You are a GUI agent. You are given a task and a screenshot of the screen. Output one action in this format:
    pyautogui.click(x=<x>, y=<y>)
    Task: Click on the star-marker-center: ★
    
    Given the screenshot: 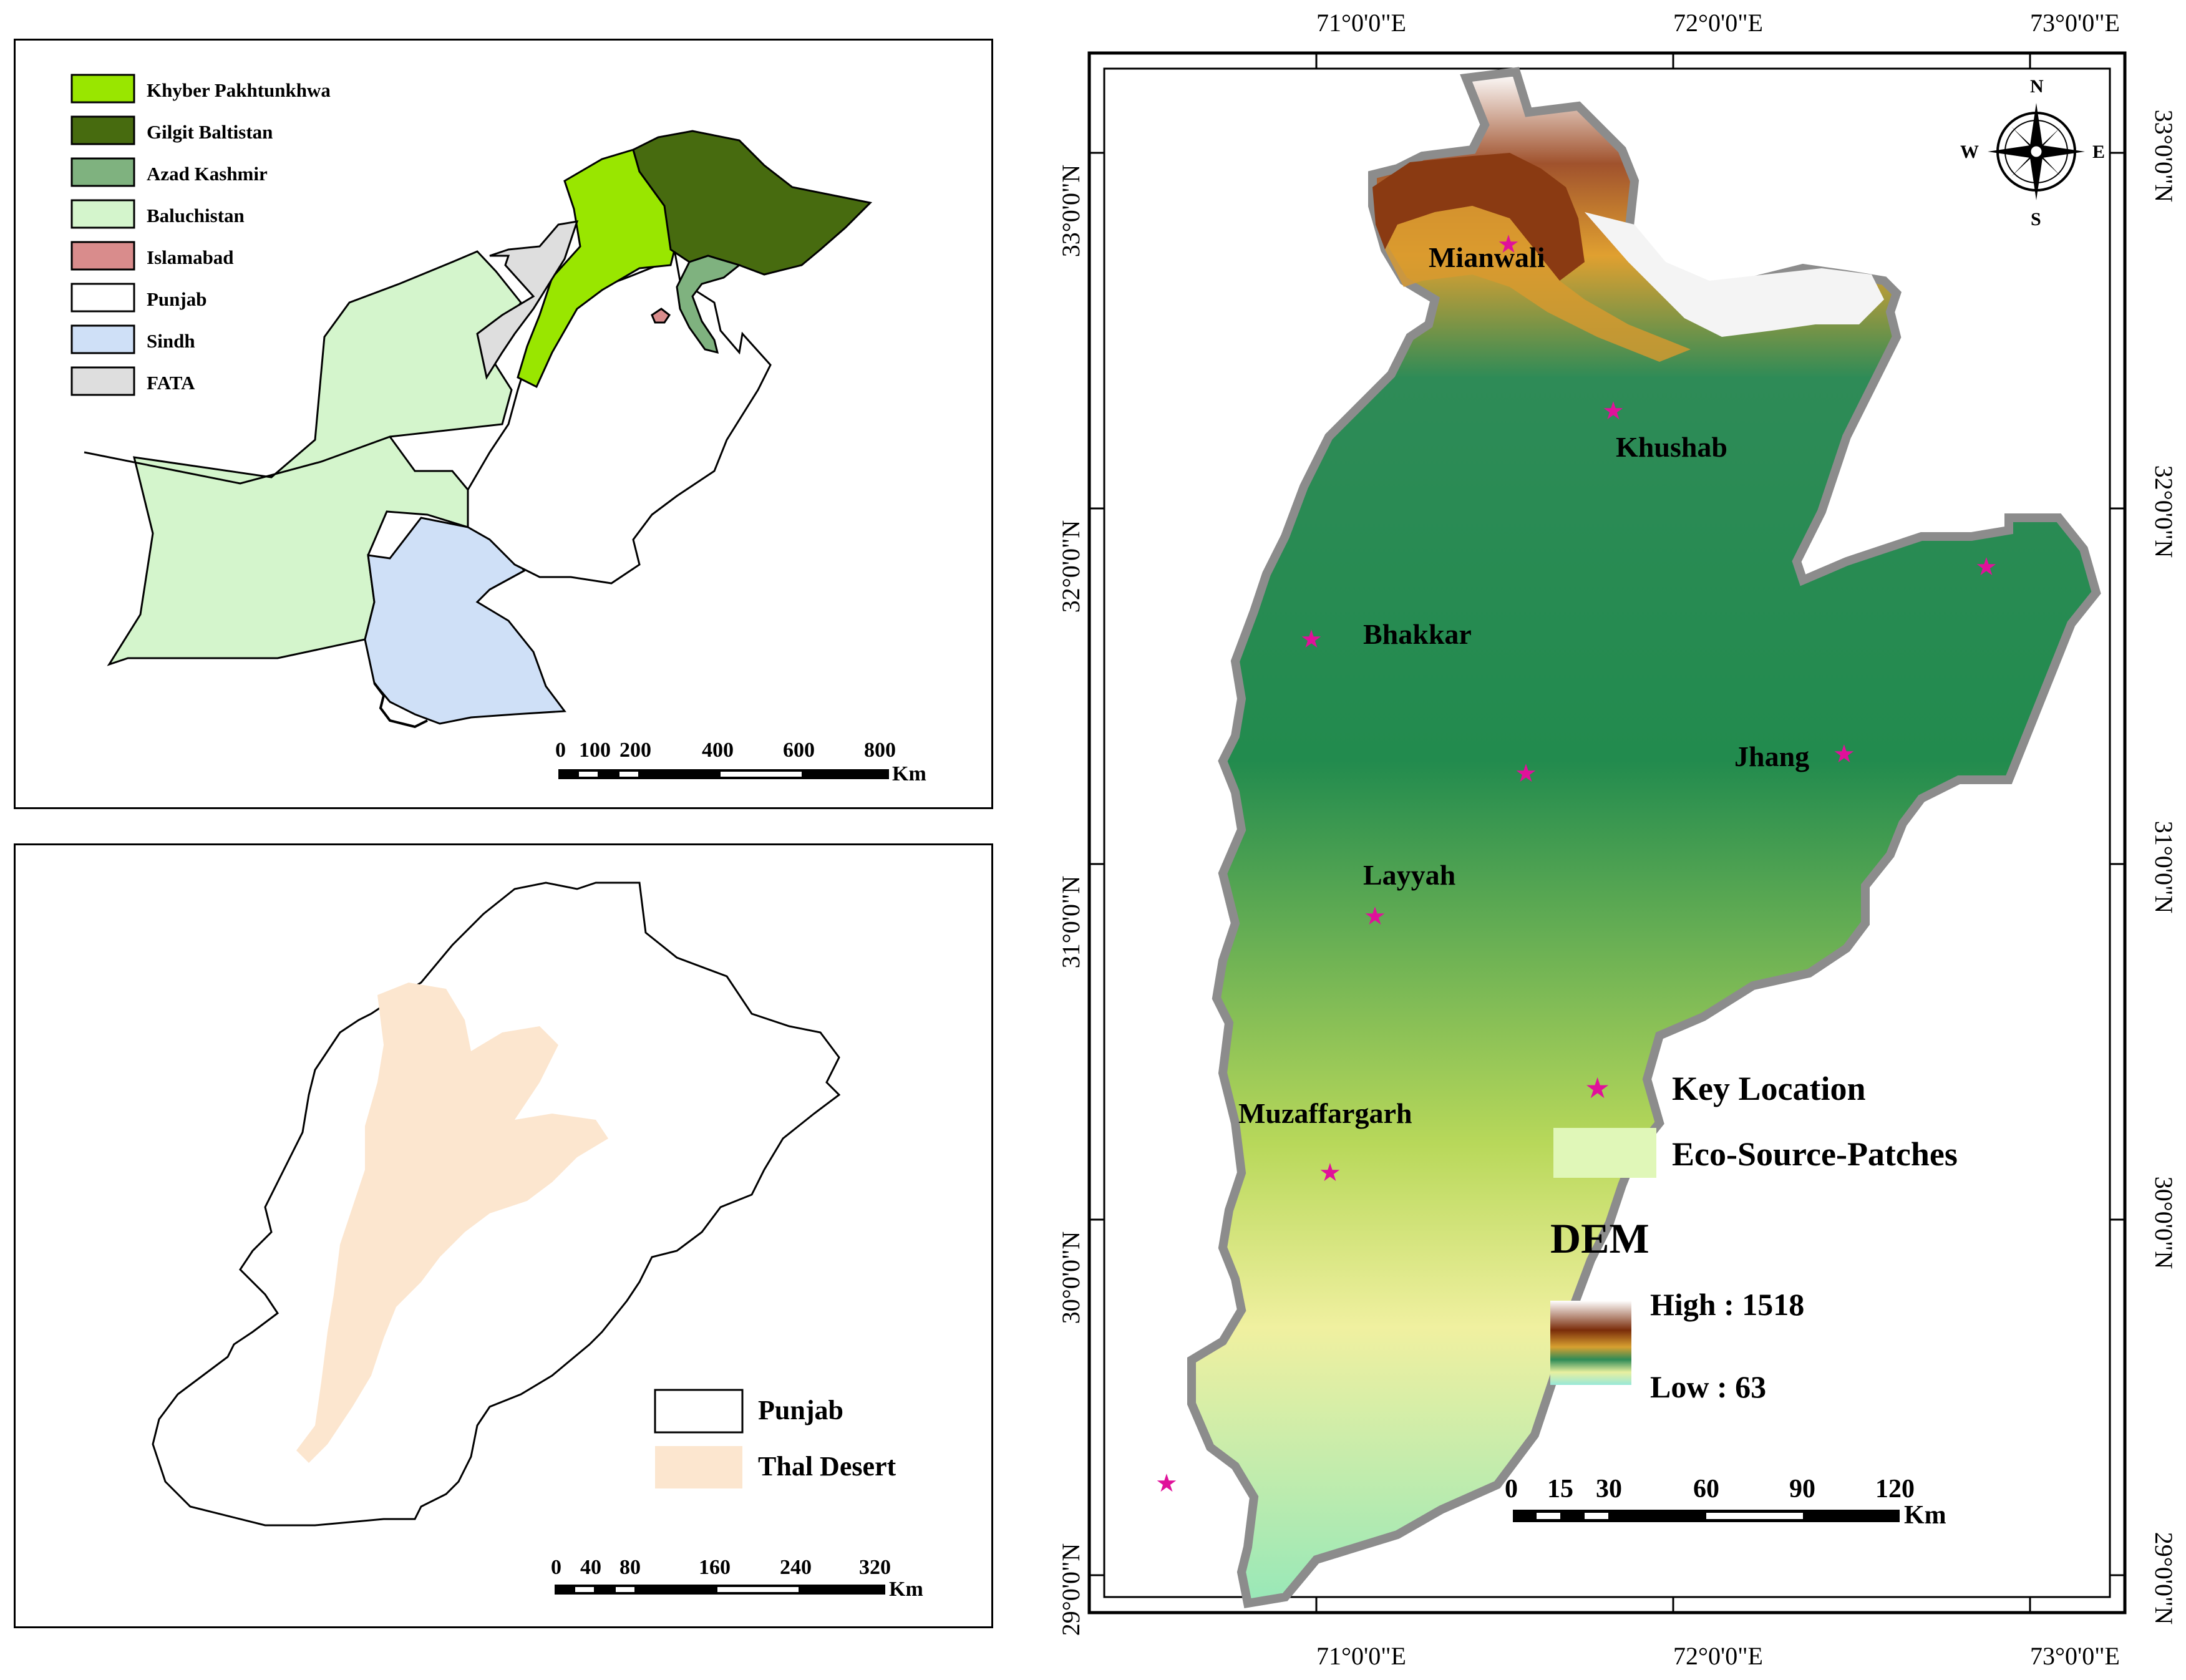 What is the action you would take?
    pyautogui.click(x=1526, y=773)
    